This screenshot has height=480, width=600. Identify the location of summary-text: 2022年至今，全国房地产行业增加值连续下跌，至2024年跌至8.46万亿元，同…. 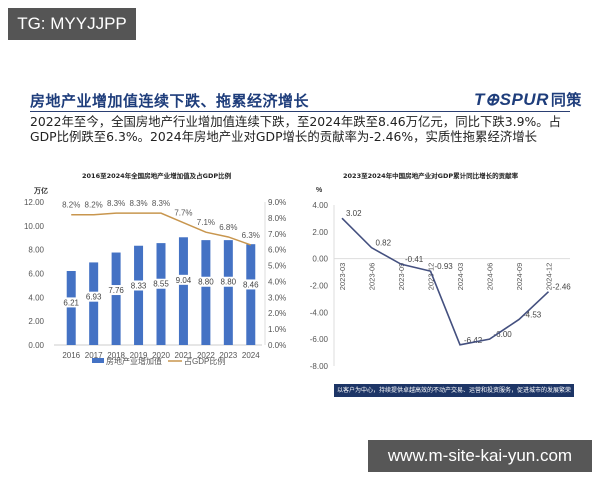
(300, 129).